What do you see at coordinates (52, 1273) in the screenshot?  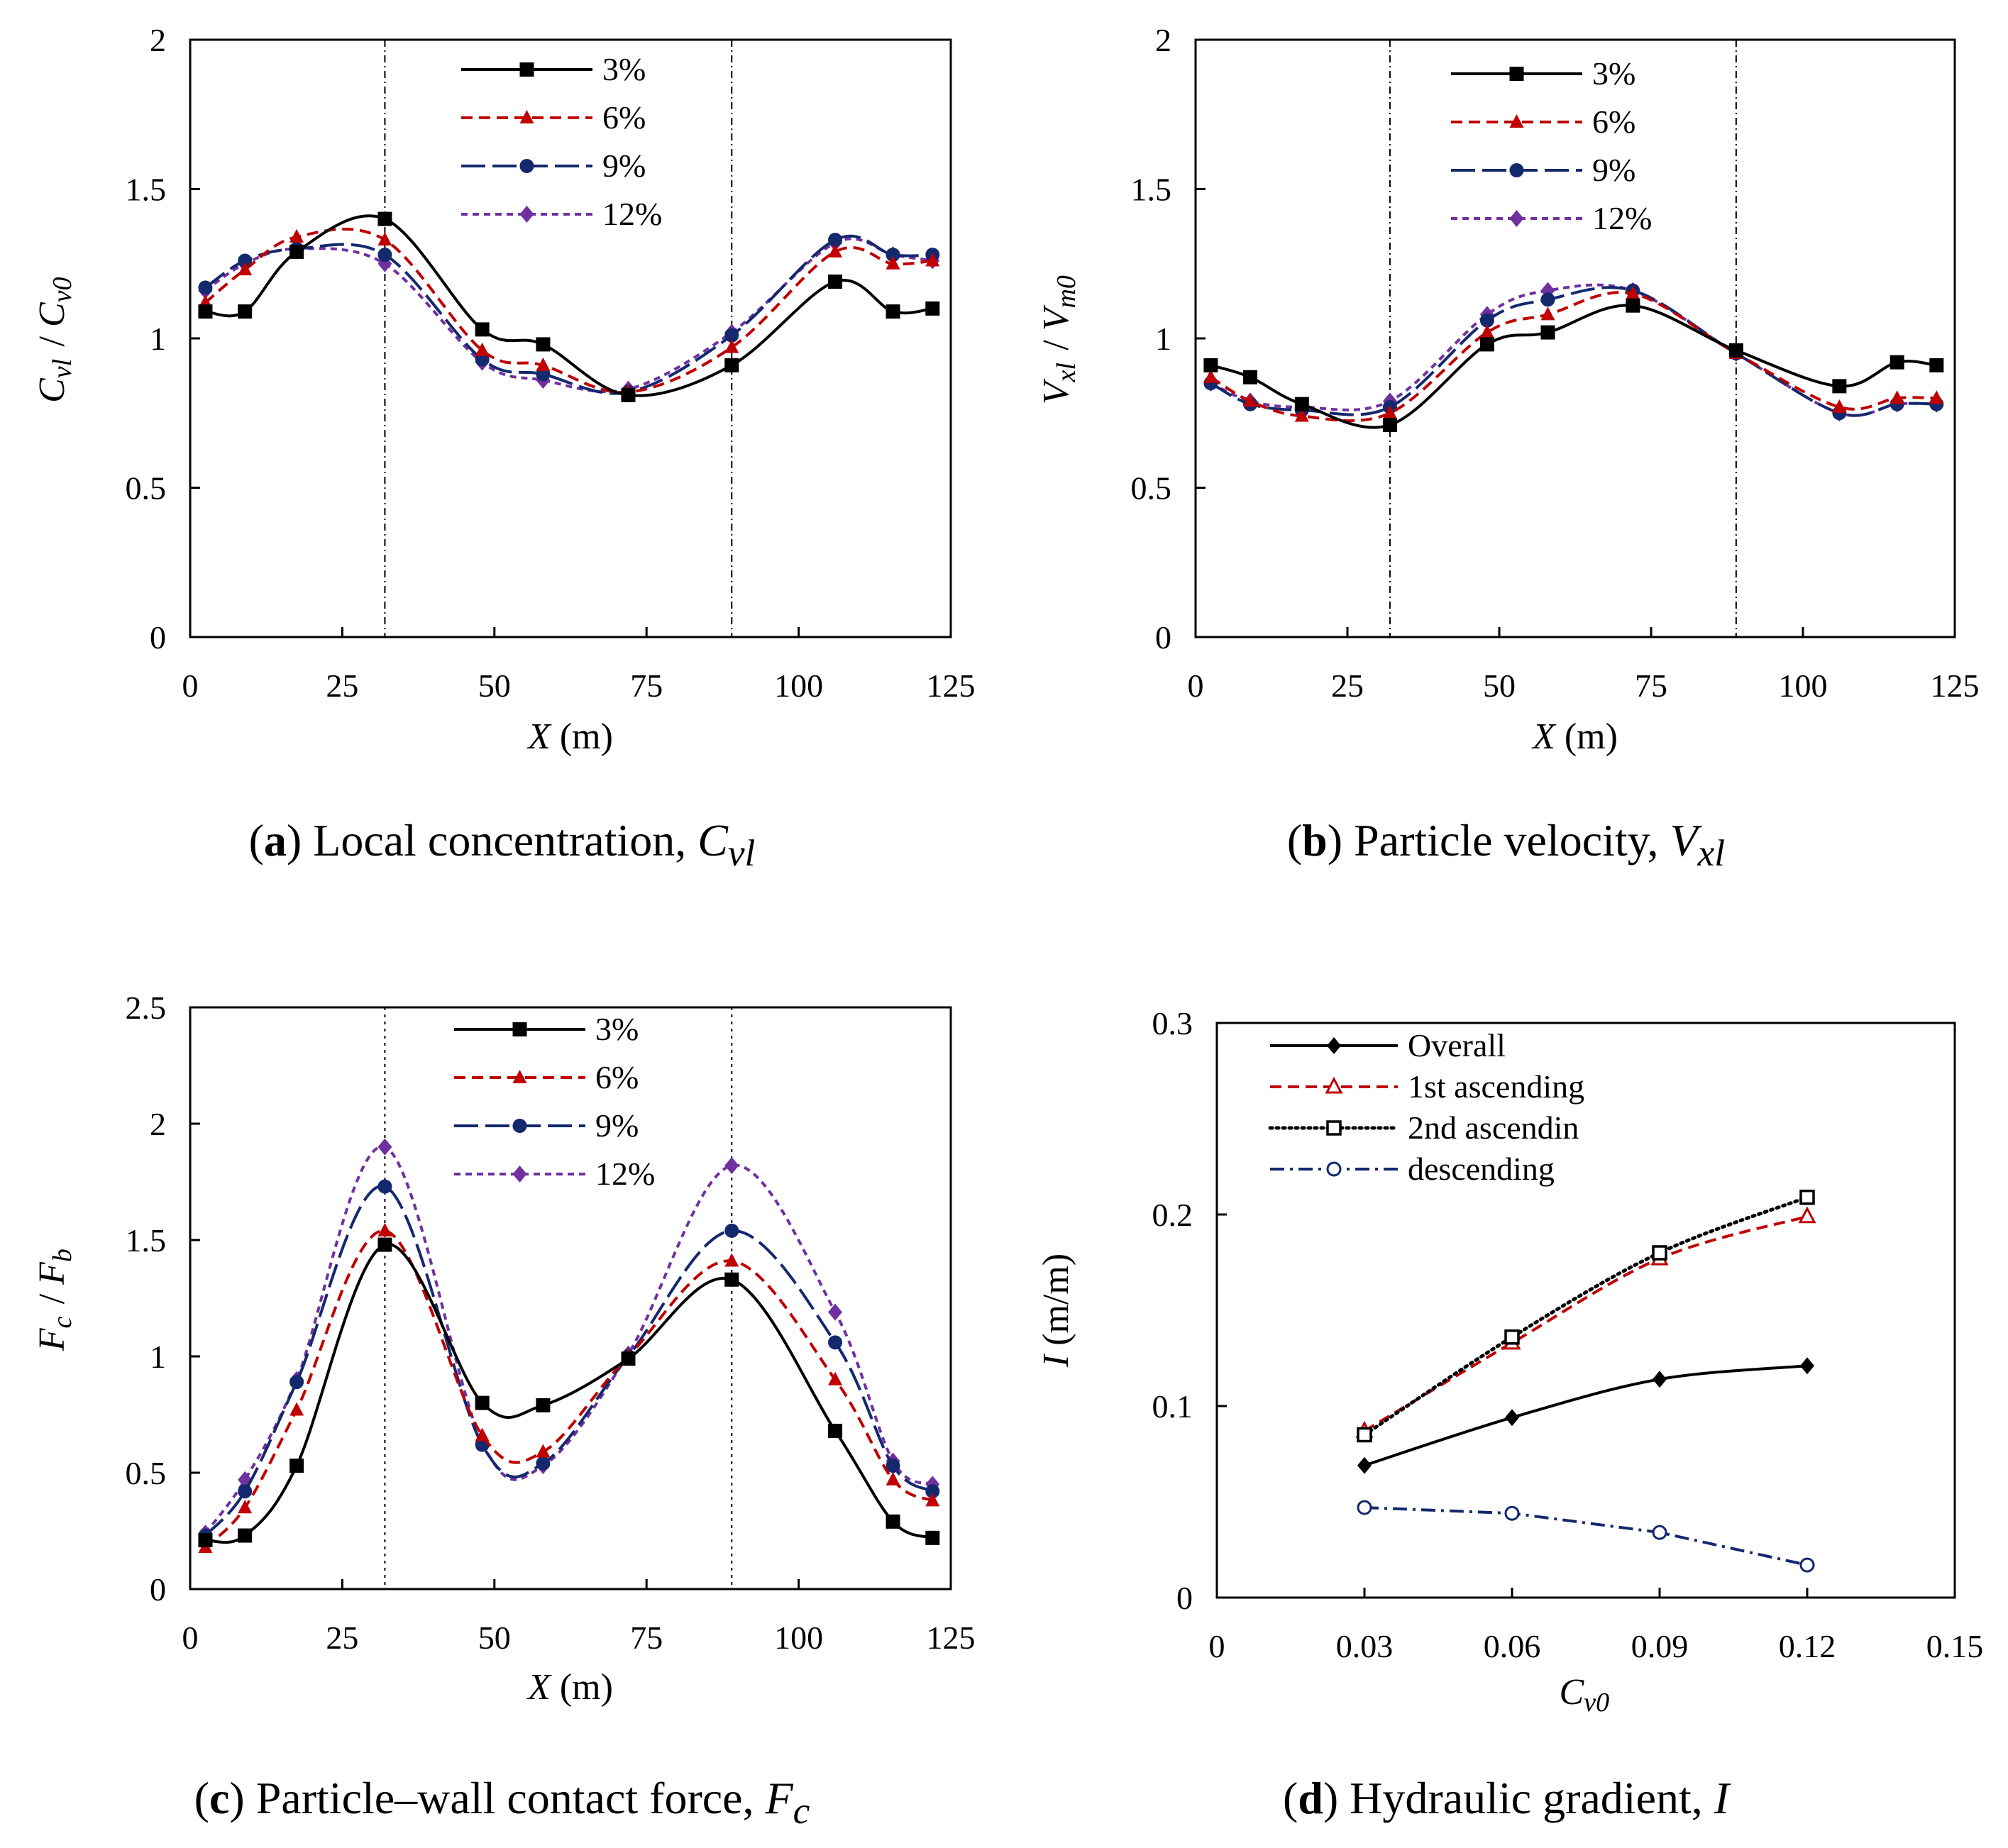 I see `chart-c-ylabel-part: F` at bounding box center [52, 1273].